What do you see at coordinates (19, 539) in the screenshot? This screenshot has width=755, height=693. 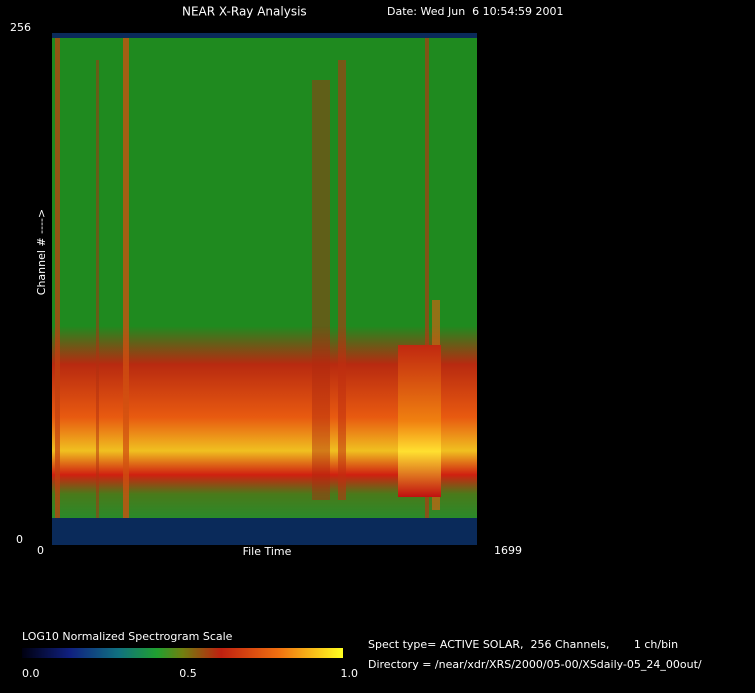 I see `y-bottom-label: 0` at bounding box center [19, 539].